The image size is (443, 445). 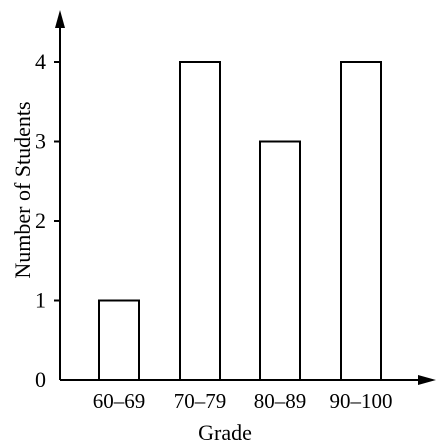 I want to click on x-tick-label: 80–89, so click(x=280, y=401).